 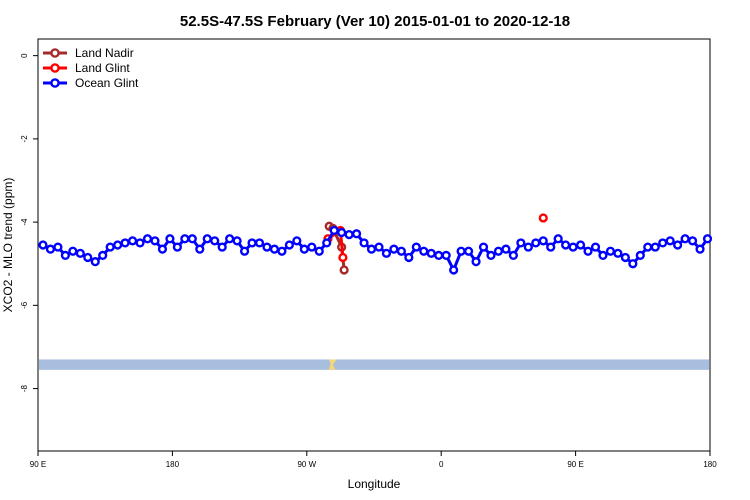 I want to click on x-axis: 90 E 180 90 W 0 90 E 180, so click(x=373, y=460).